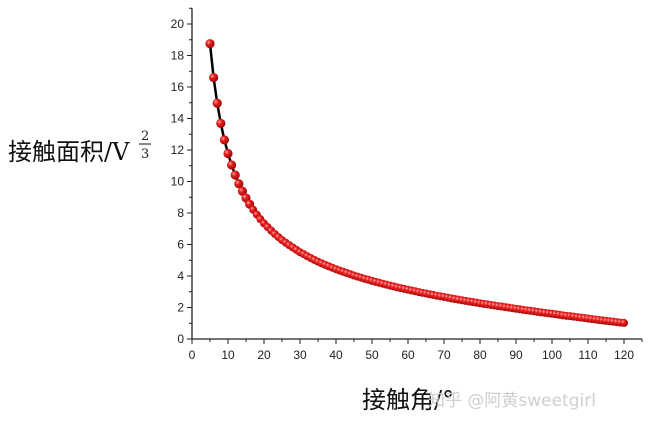 The height and width of the screenshot is (431, 651). What do you see at coordinates (180, 276) in the screenshot?
I see `y-tick-label: 4` at bounding box center [180, 276].